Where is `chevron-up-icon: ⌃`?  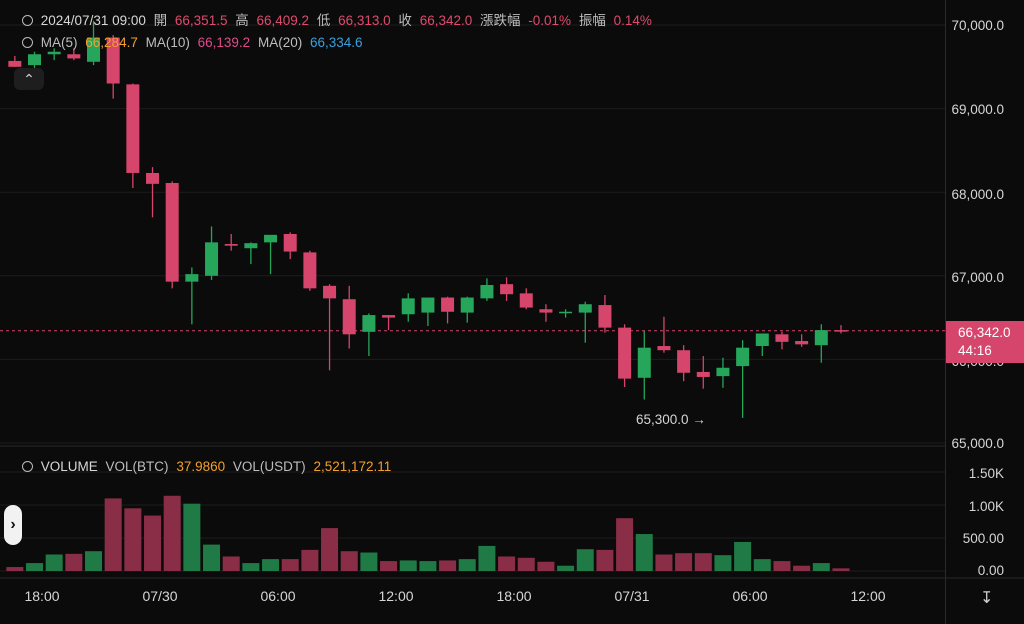 chevron-up-icon: ⌃ is located at coordinates (29, 79).